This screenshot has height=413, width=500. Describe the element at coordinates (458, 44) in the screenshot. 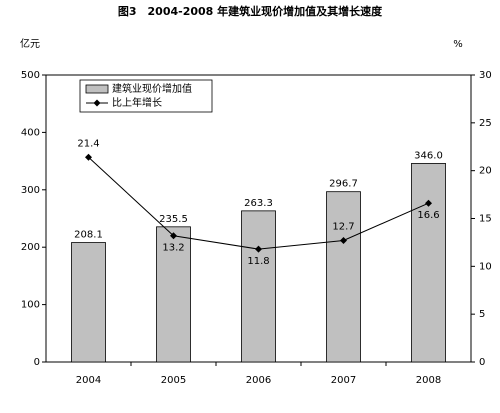

I see `y2-axis-unit: %` at that location.